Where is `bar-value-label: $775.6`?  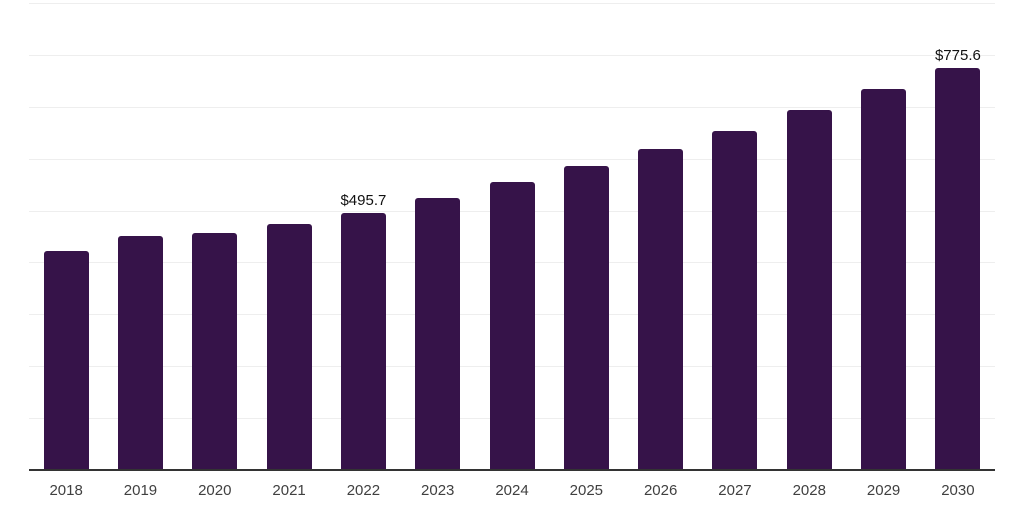
bar-value-label: $775.6 is located at coordinates (957, 55).